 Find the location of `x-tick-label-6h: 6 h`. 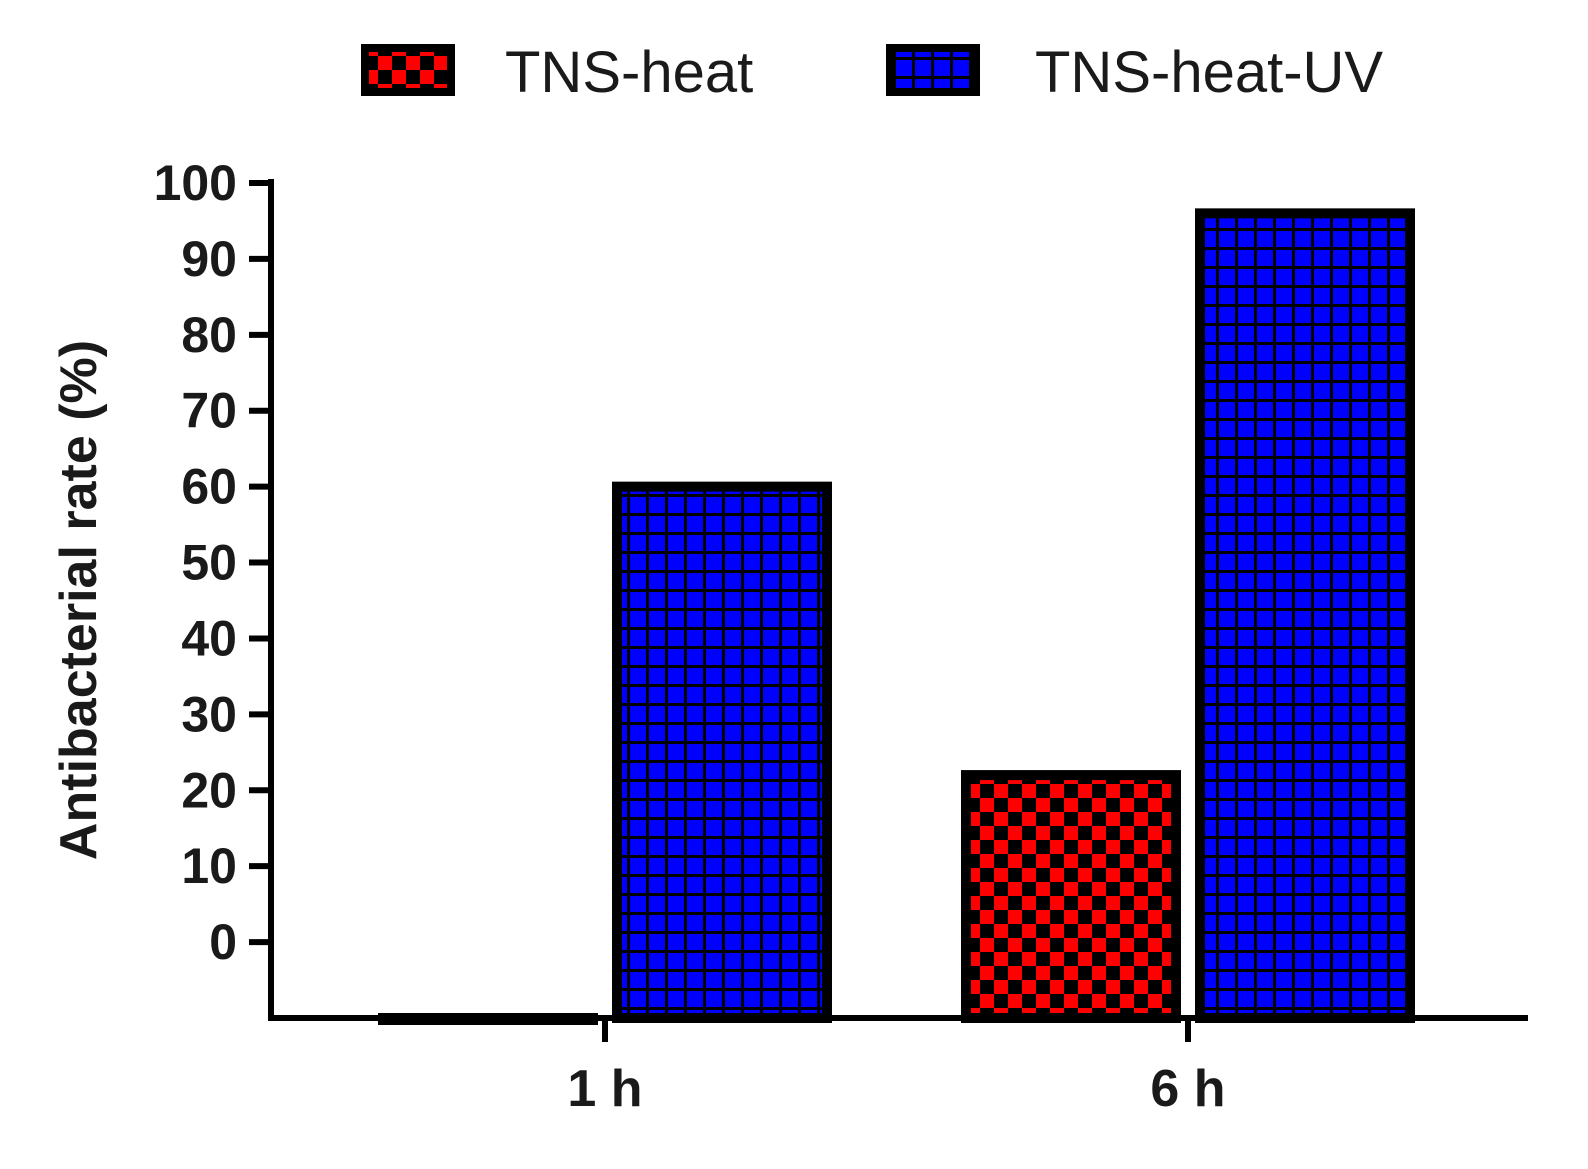

x-tick-label-6h: 6 h is located at coordinates (1187, 1089).